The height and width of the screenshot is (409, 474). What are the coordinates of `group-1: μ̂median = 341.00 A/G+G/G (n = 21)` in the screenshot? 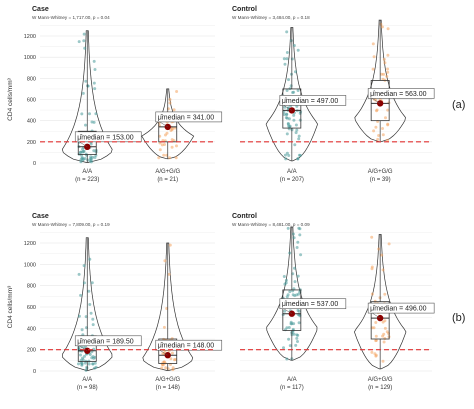 It's located at (182, 135).